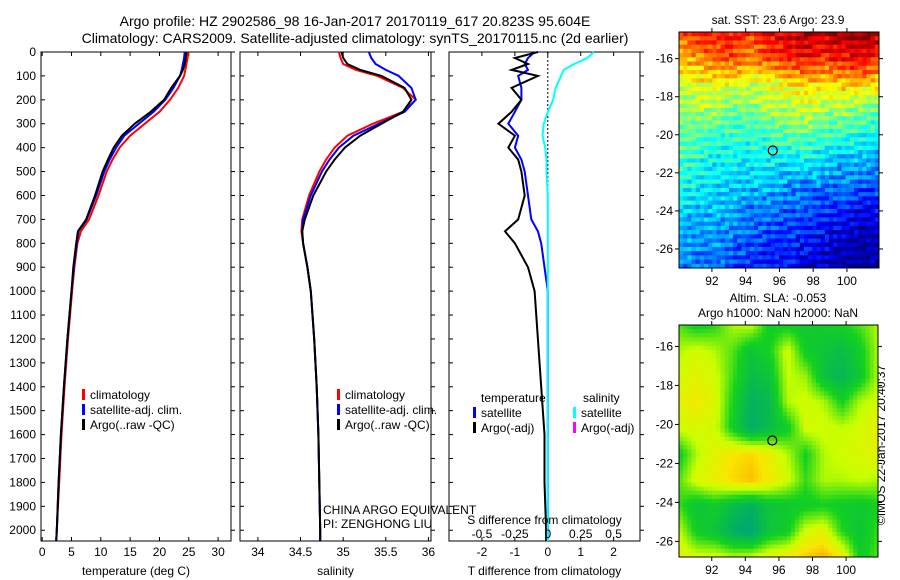 Image resolution: width=900 pixels, height=580 pixels. What do you see at coordinates (545, 571) in the screenshot?
I see `x-axis-label: T difference from climatology` at bounding box center [545, 571].